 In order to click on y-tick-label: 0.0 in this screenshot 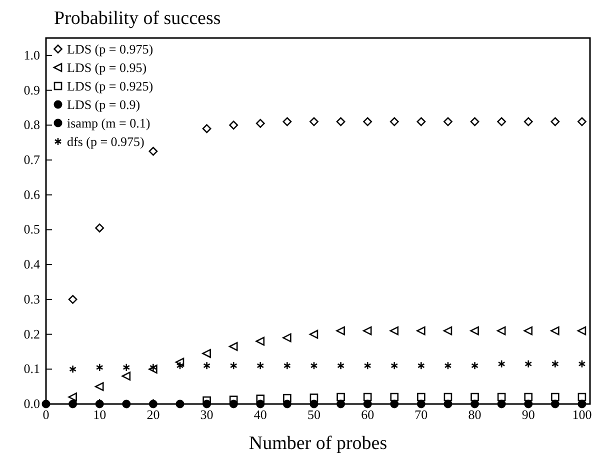, I will do `click(32, 403)`.